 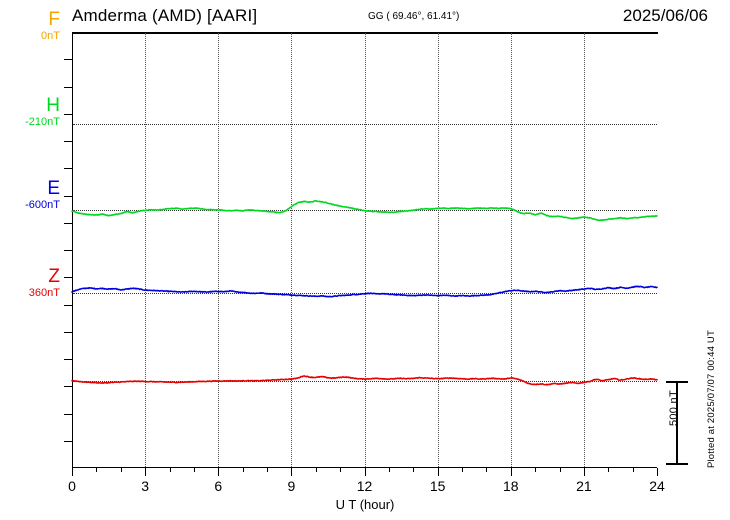 What do you see at coordinates (584, 486) in the screenshot?
I see `x-tick-label-21: 21` at bounding box center [584, 486].